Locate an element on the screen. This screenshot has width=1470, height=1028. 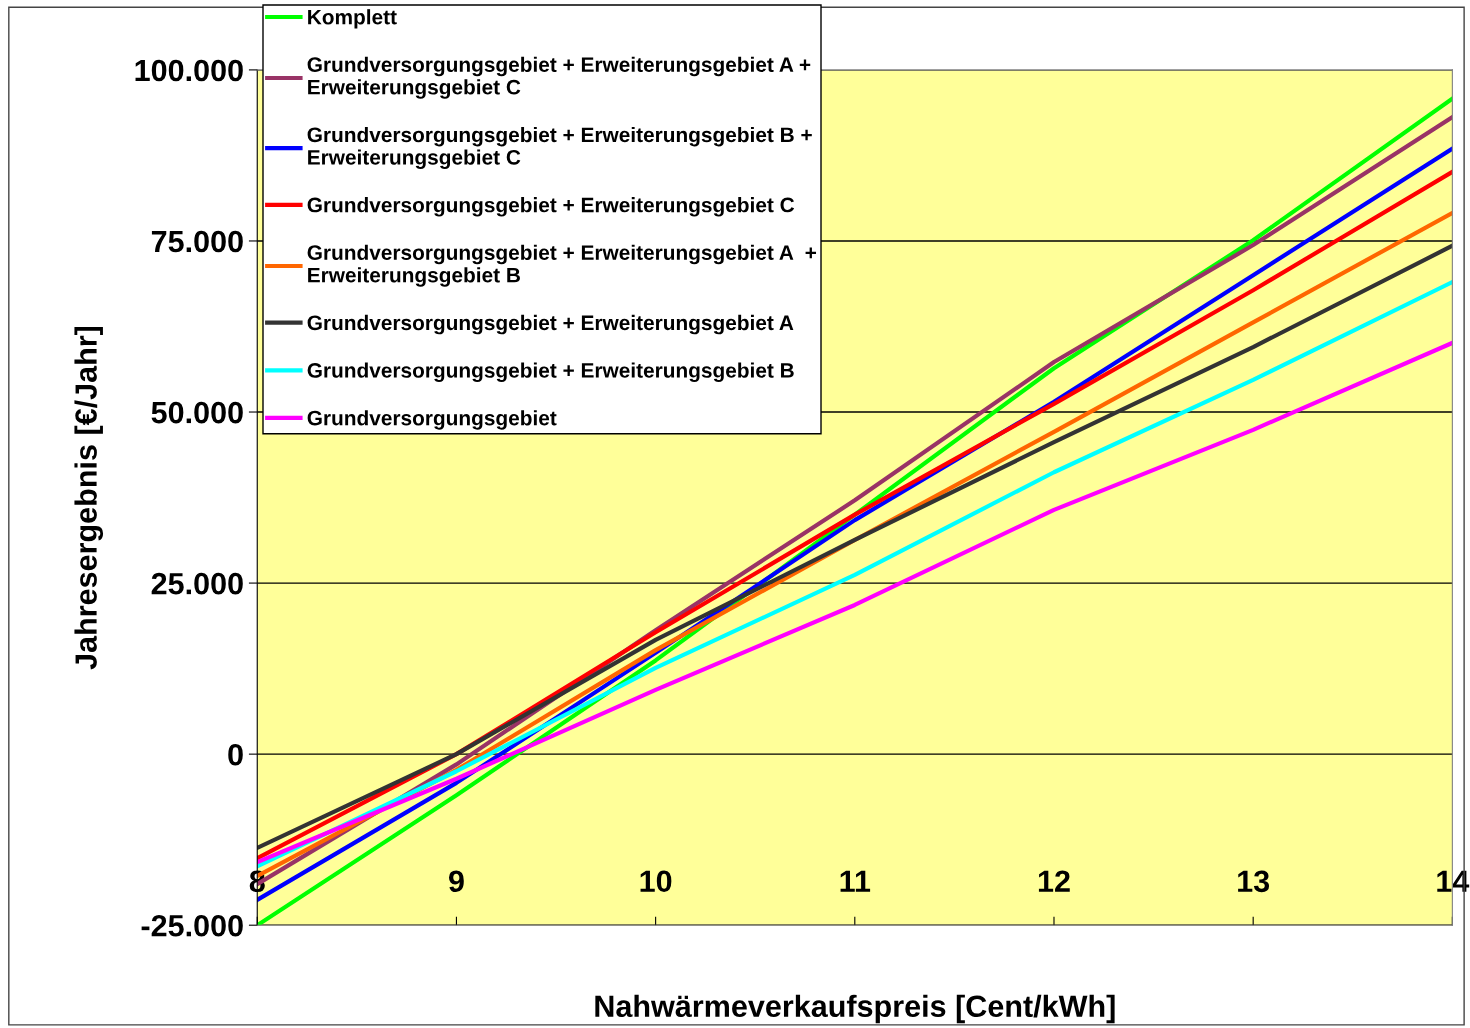
legend-label: Komplett is located at coordinates (352, 19).